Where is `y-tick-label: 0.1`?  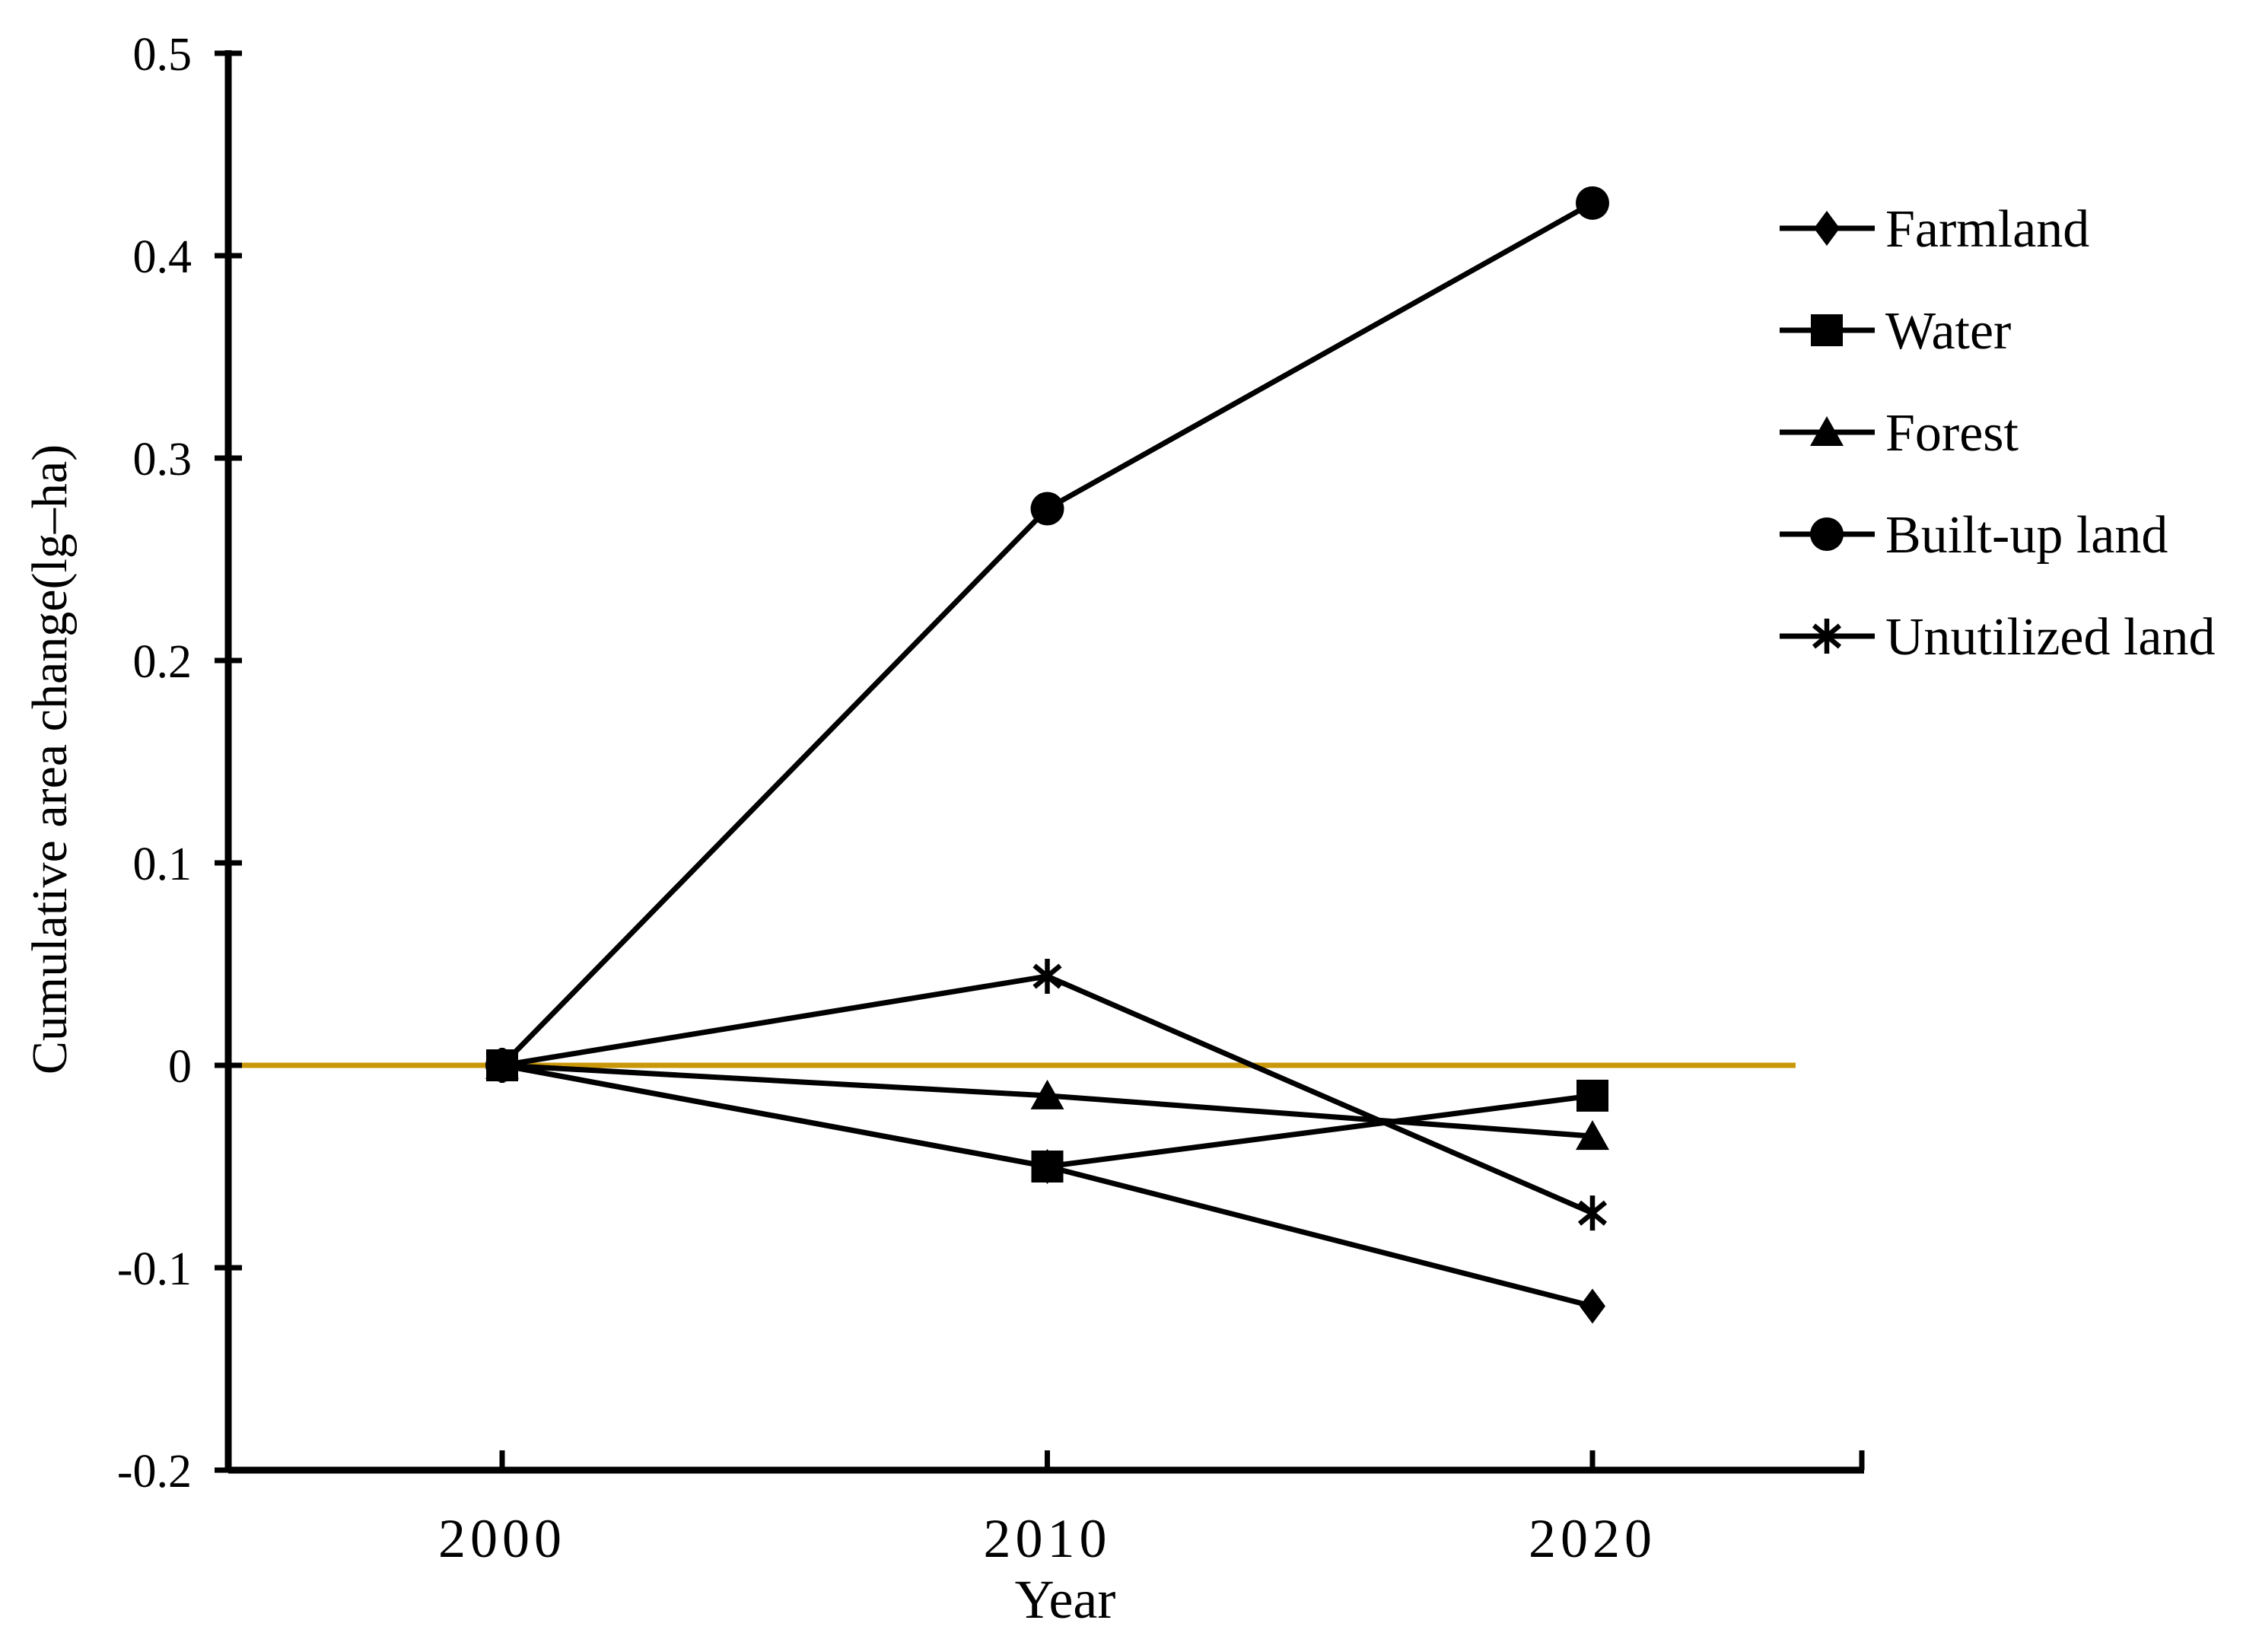 y-tick-label: 0.1 is located at coordinates (162, 865).